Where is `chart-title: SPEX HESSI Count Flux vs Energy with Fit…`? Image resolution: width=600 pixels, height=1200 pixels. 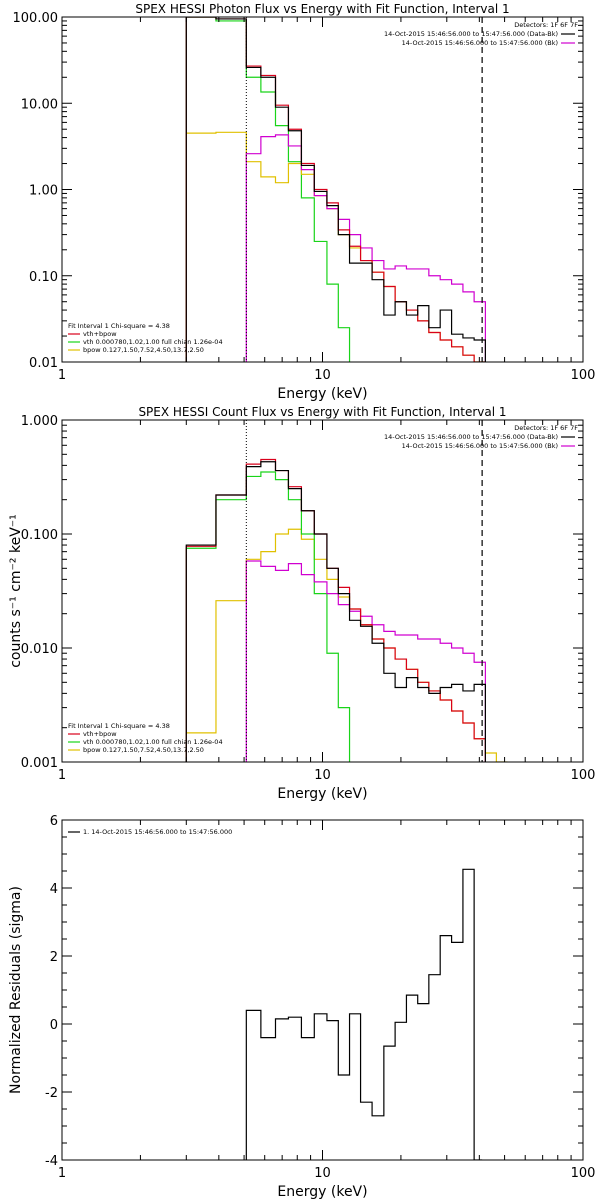
chart-title: SPEX HESSI Count Flux vs Energy with Fit… is located at coordinates (322, 412).